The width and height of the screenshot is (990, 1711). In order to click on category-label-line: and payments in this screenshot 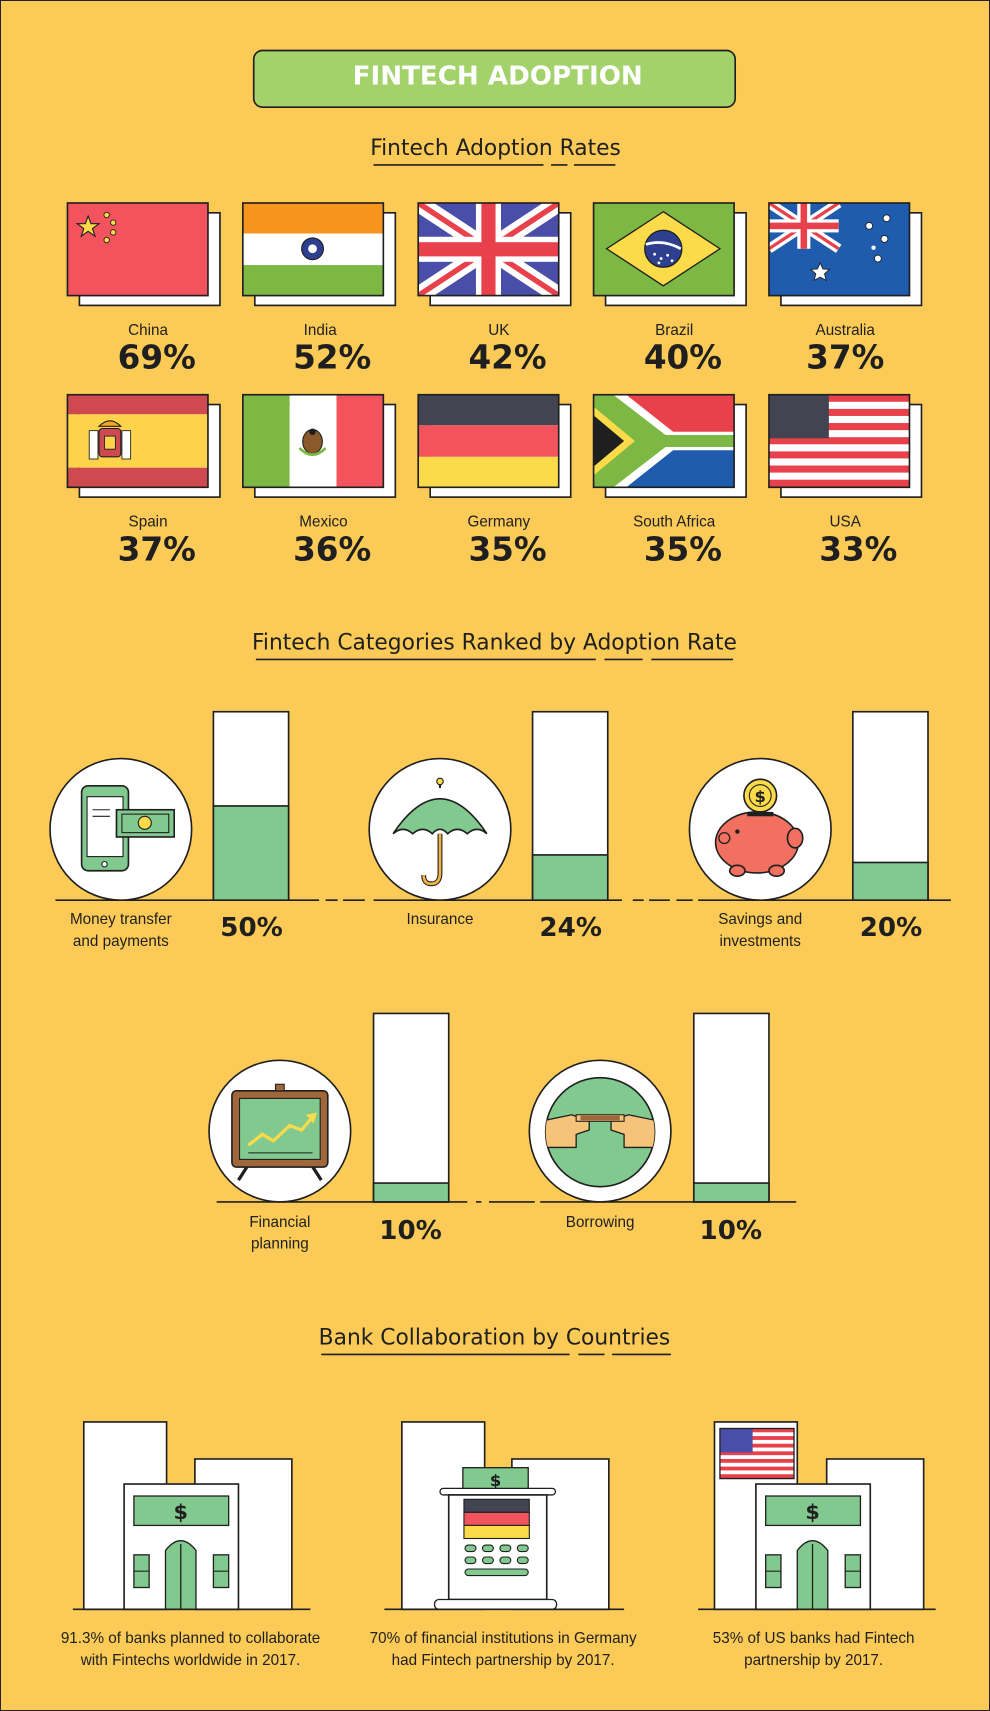, I will do `click(121, 941)`.